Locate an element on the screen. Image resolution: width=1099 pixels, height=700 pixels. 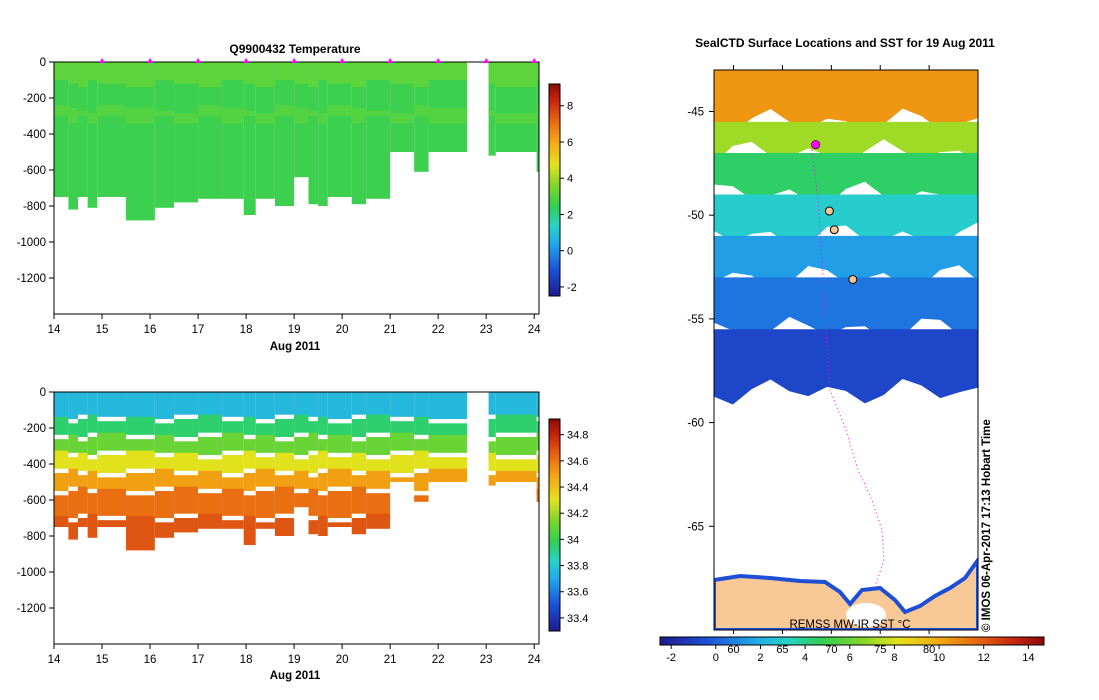
temperature-y-axis: 0 -200 -400 -600 -800 -1000 -1200 is located at coordinates (35, 171).